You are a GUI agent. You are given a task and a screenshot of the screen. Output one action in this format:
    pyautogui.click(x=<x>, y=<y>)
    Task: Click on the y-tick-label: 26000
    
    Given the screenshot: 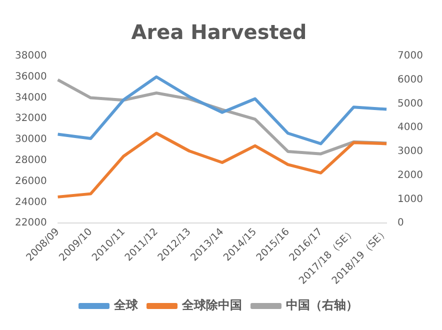 What is the action you would take?
    pyautogui.click(x=31, y=181)
    